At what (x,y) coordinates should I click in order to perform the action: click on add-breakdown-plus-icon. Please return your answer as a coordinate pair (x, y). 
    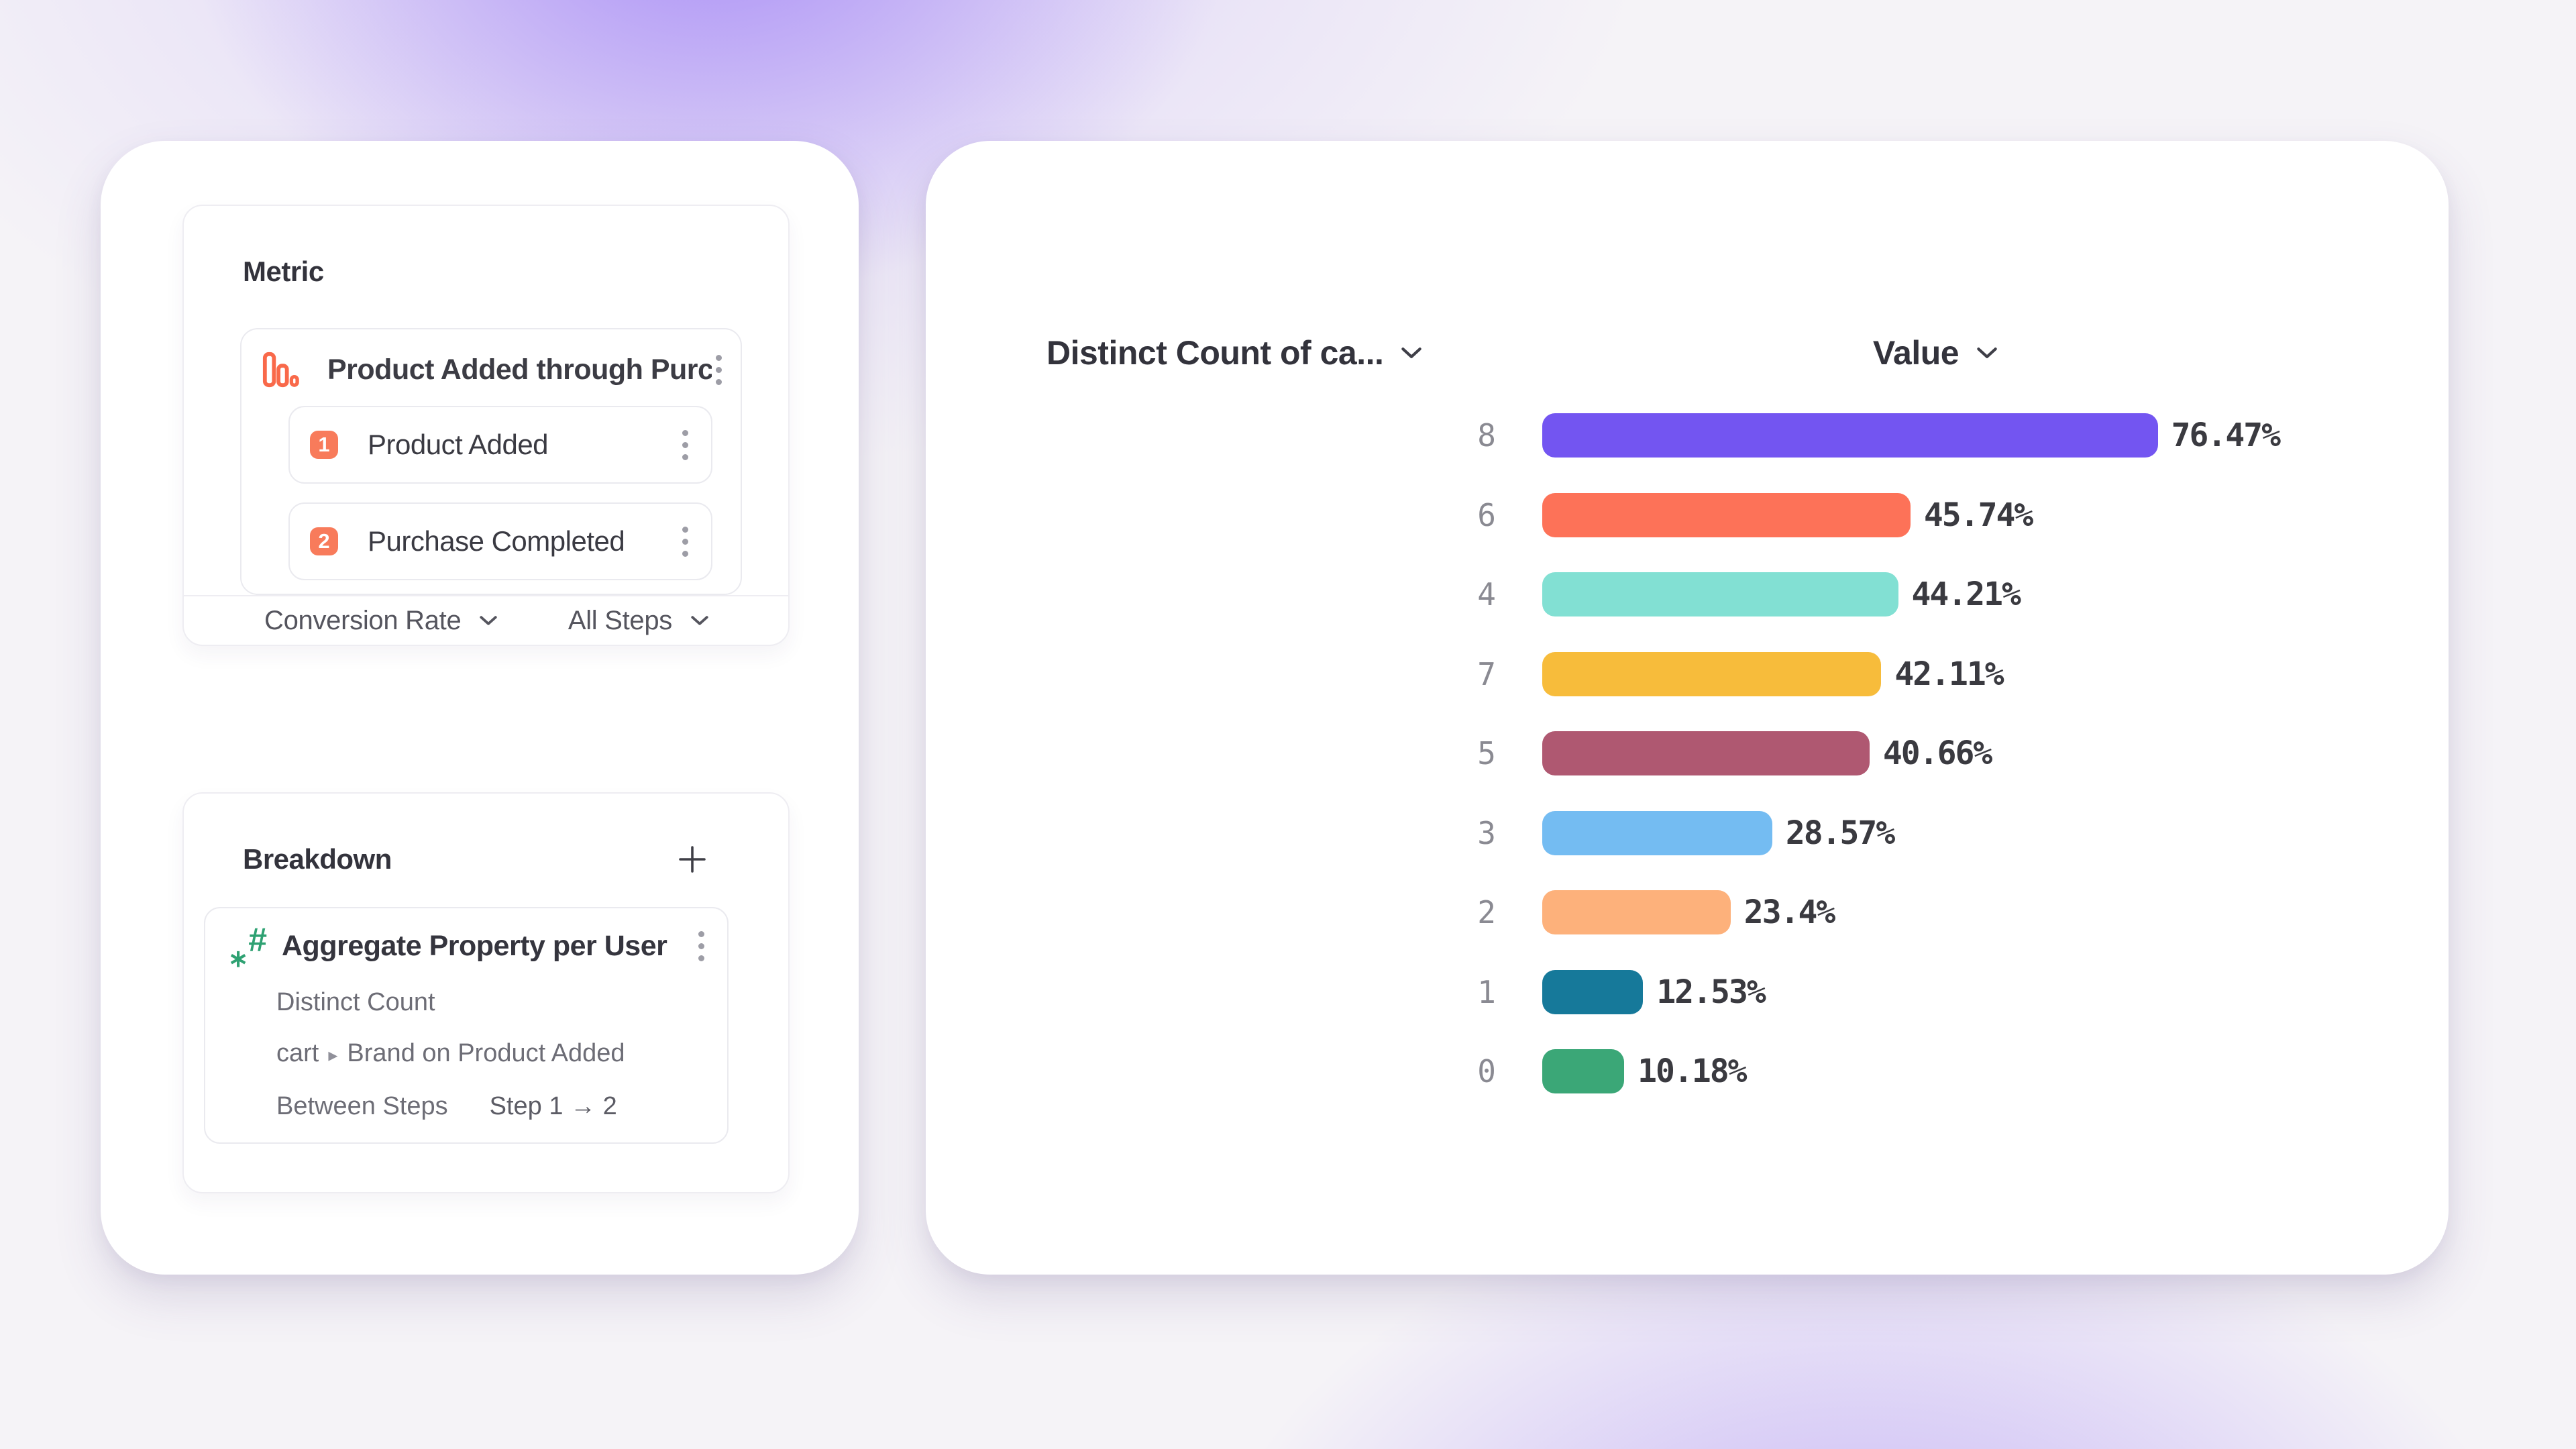
    Looking at the image, I should click on (692, 859).